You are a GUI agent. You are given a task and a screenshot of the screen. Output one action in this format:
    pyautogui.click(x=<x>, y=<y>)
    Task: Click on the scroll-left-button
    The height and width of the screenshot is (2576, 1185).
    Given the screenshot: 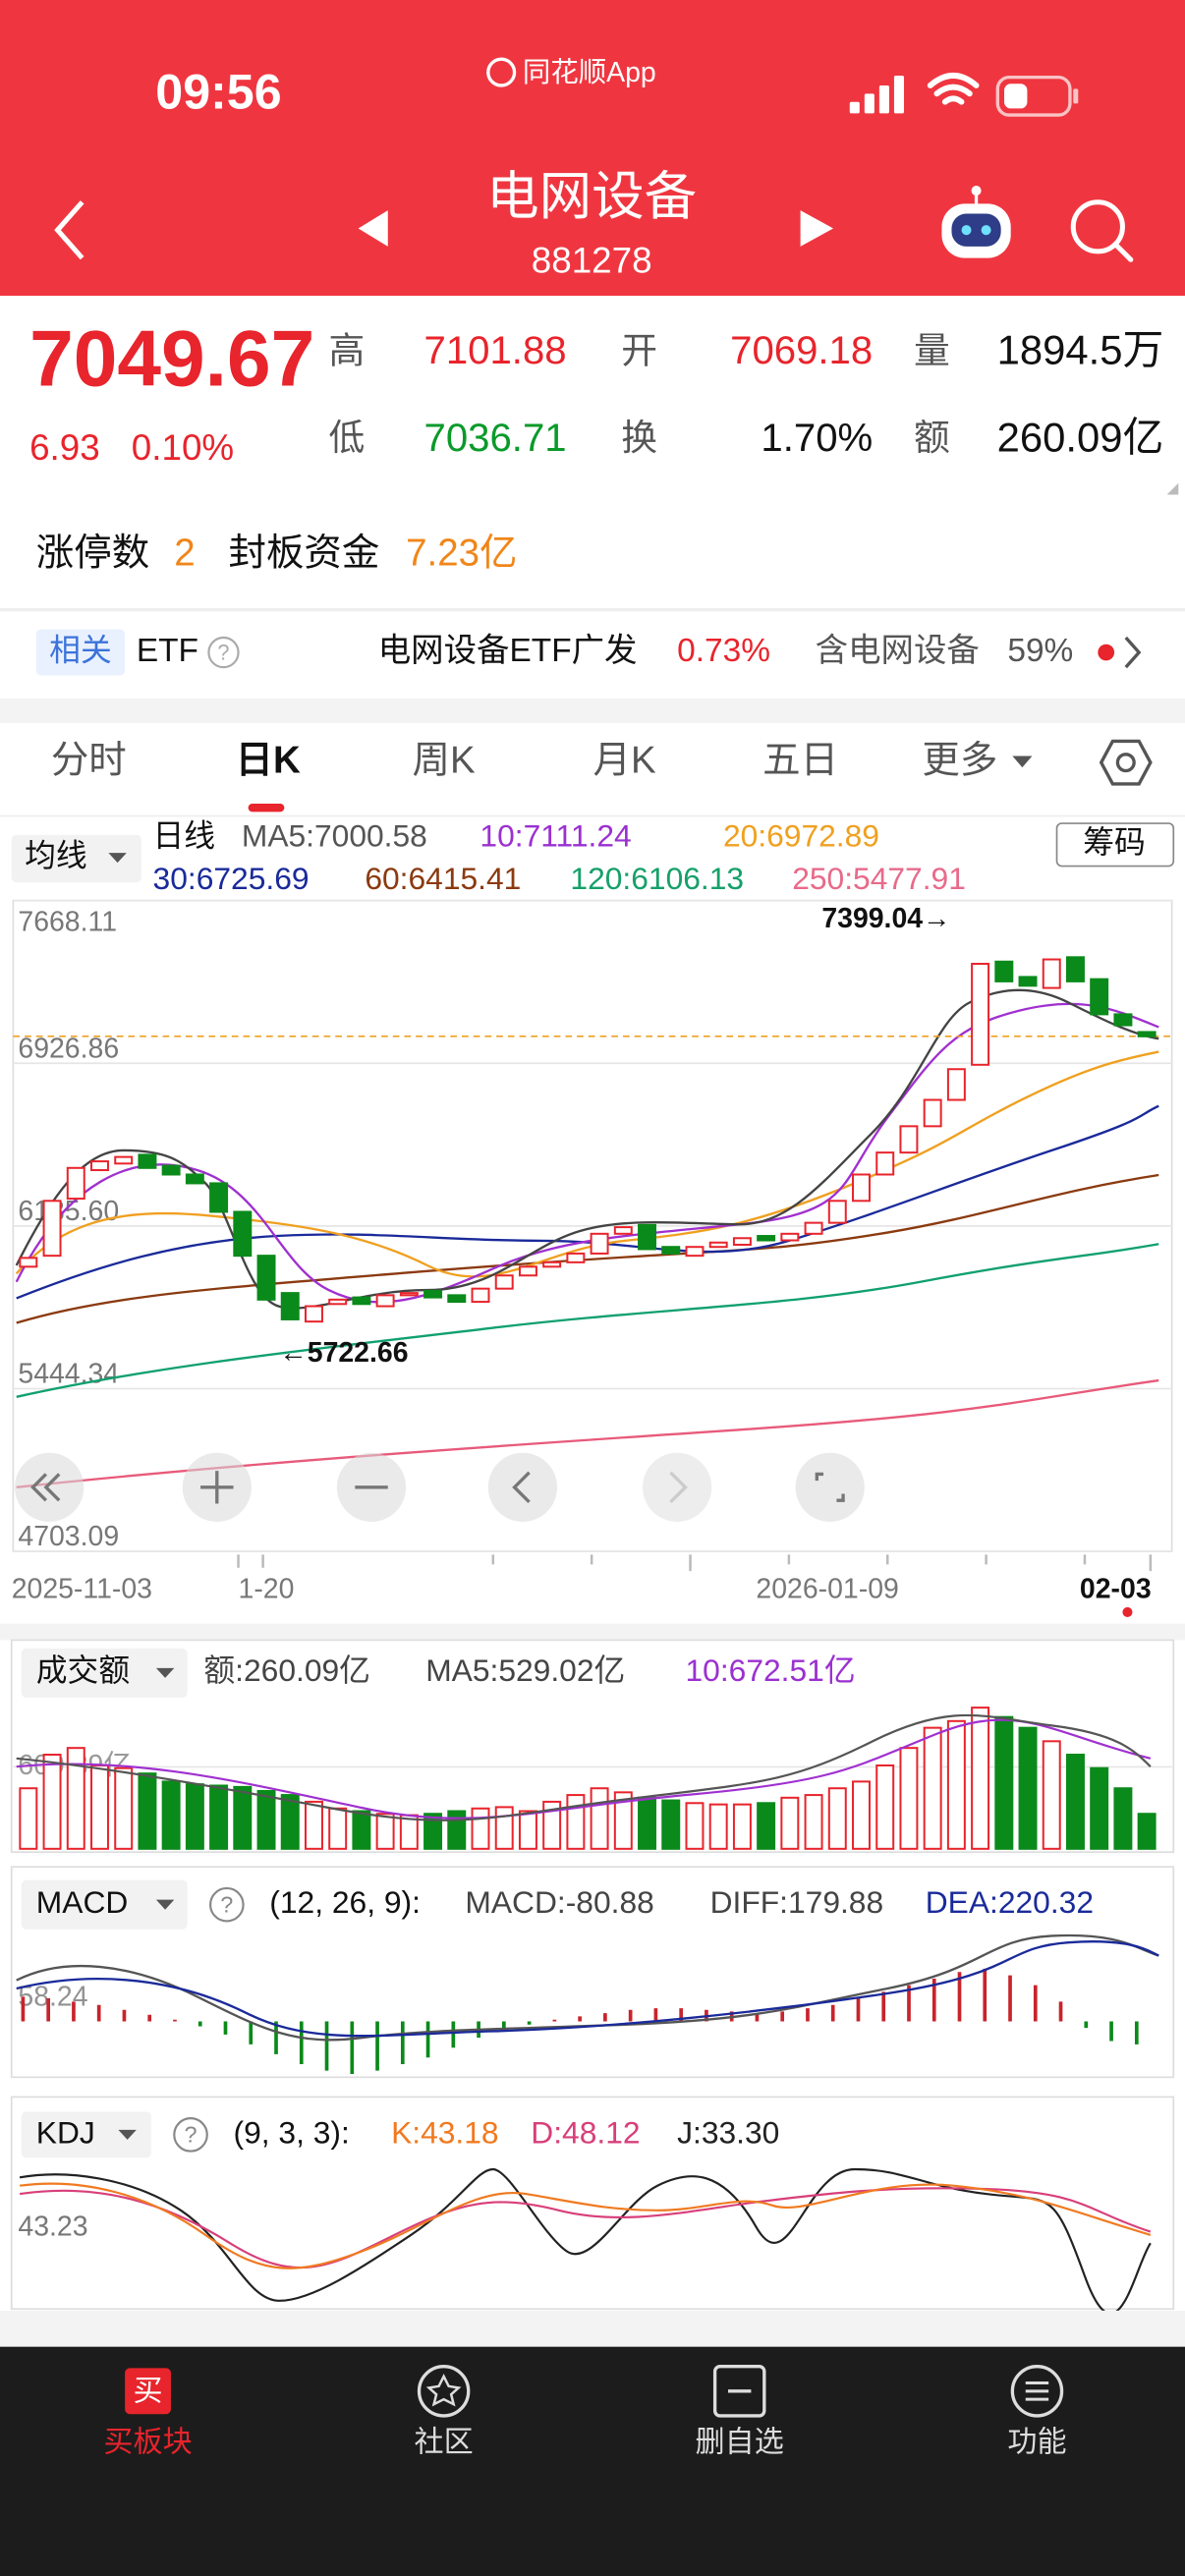 What is the action you would take?
    pyautogui.click(x=523, y=1487)
    